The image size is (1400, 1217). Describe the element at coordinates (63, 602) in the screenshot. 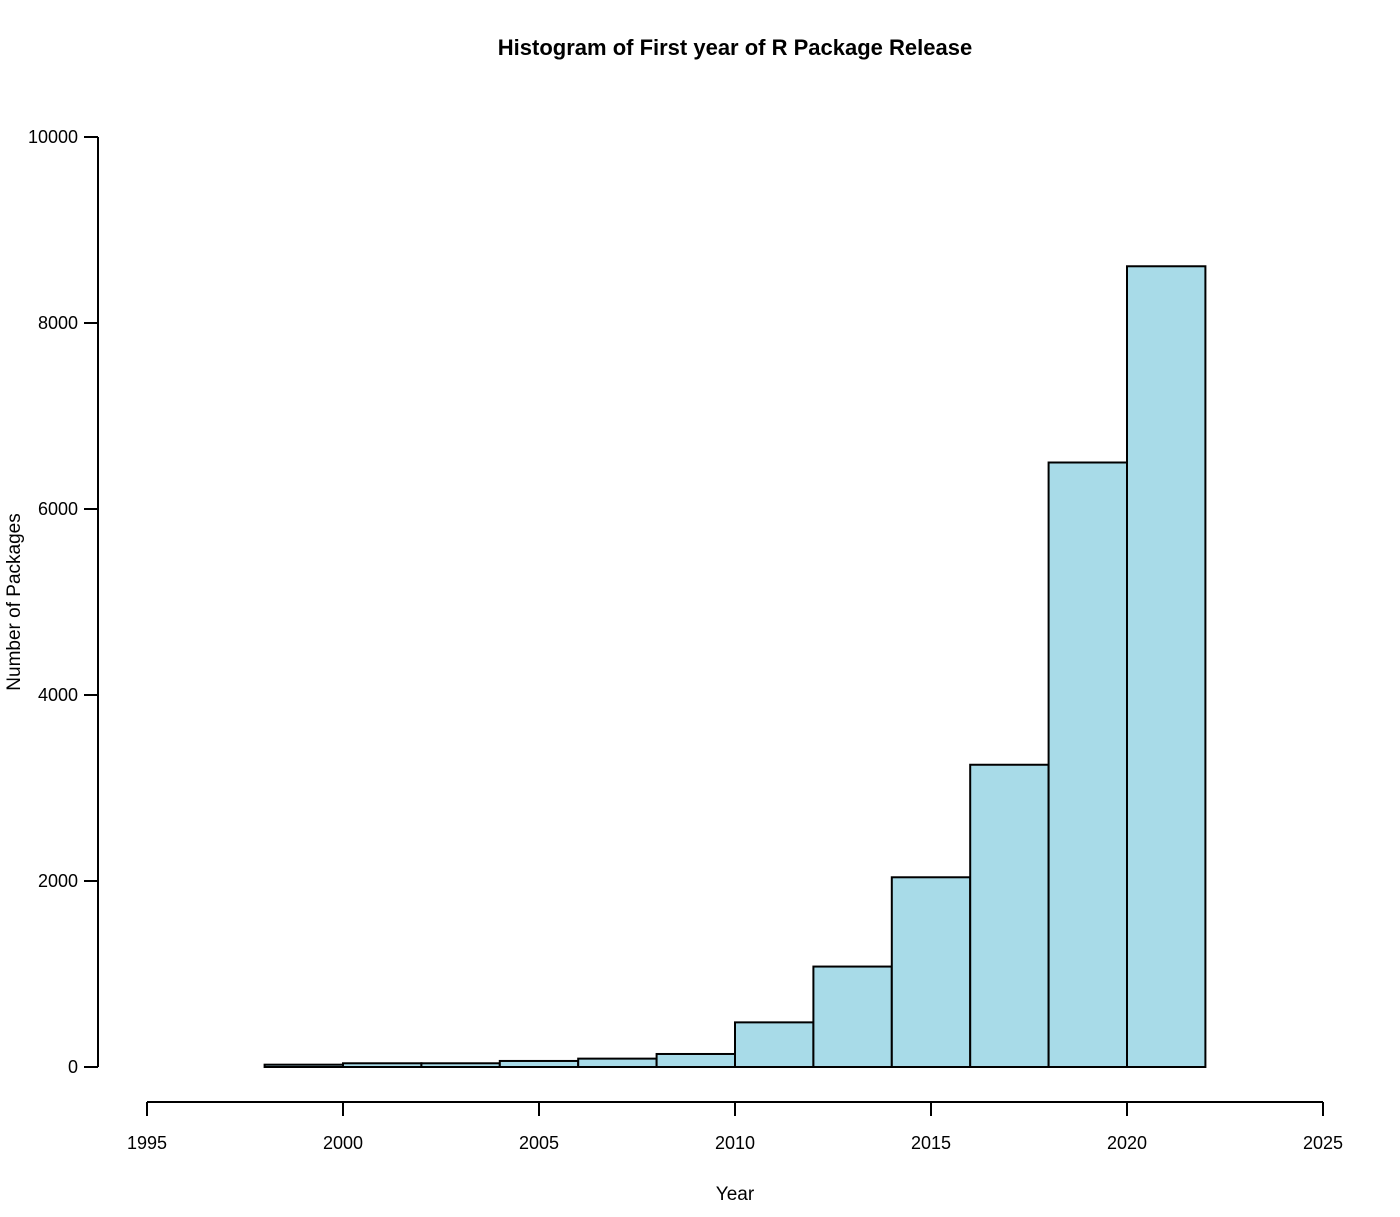

I see `y-axis: 0 2000 4000 6000 8000 10000` at that location.